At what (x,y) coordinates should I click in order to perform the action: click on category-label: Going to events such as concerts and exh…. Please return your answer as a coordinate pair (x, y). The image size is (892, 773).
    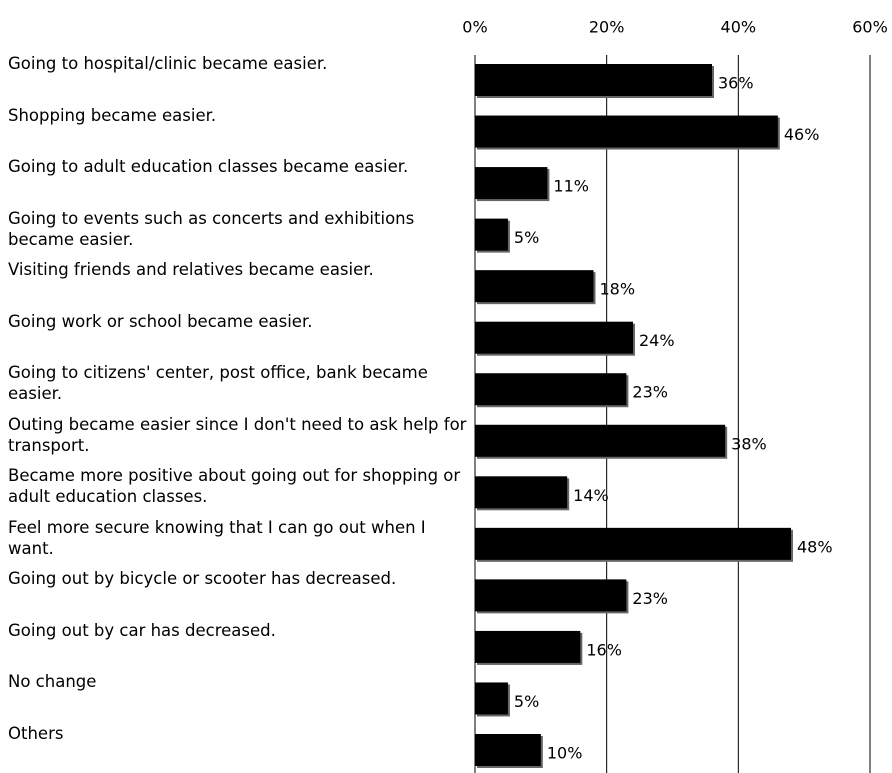
    Looking at the image, I should click on (211, 228).